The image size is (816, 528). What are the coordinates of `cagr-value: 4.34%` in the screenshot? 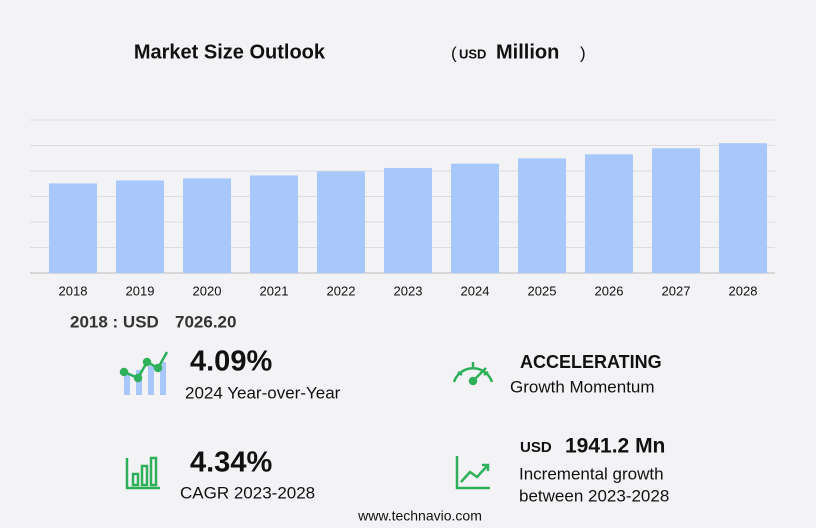 It's located at (231, 463).